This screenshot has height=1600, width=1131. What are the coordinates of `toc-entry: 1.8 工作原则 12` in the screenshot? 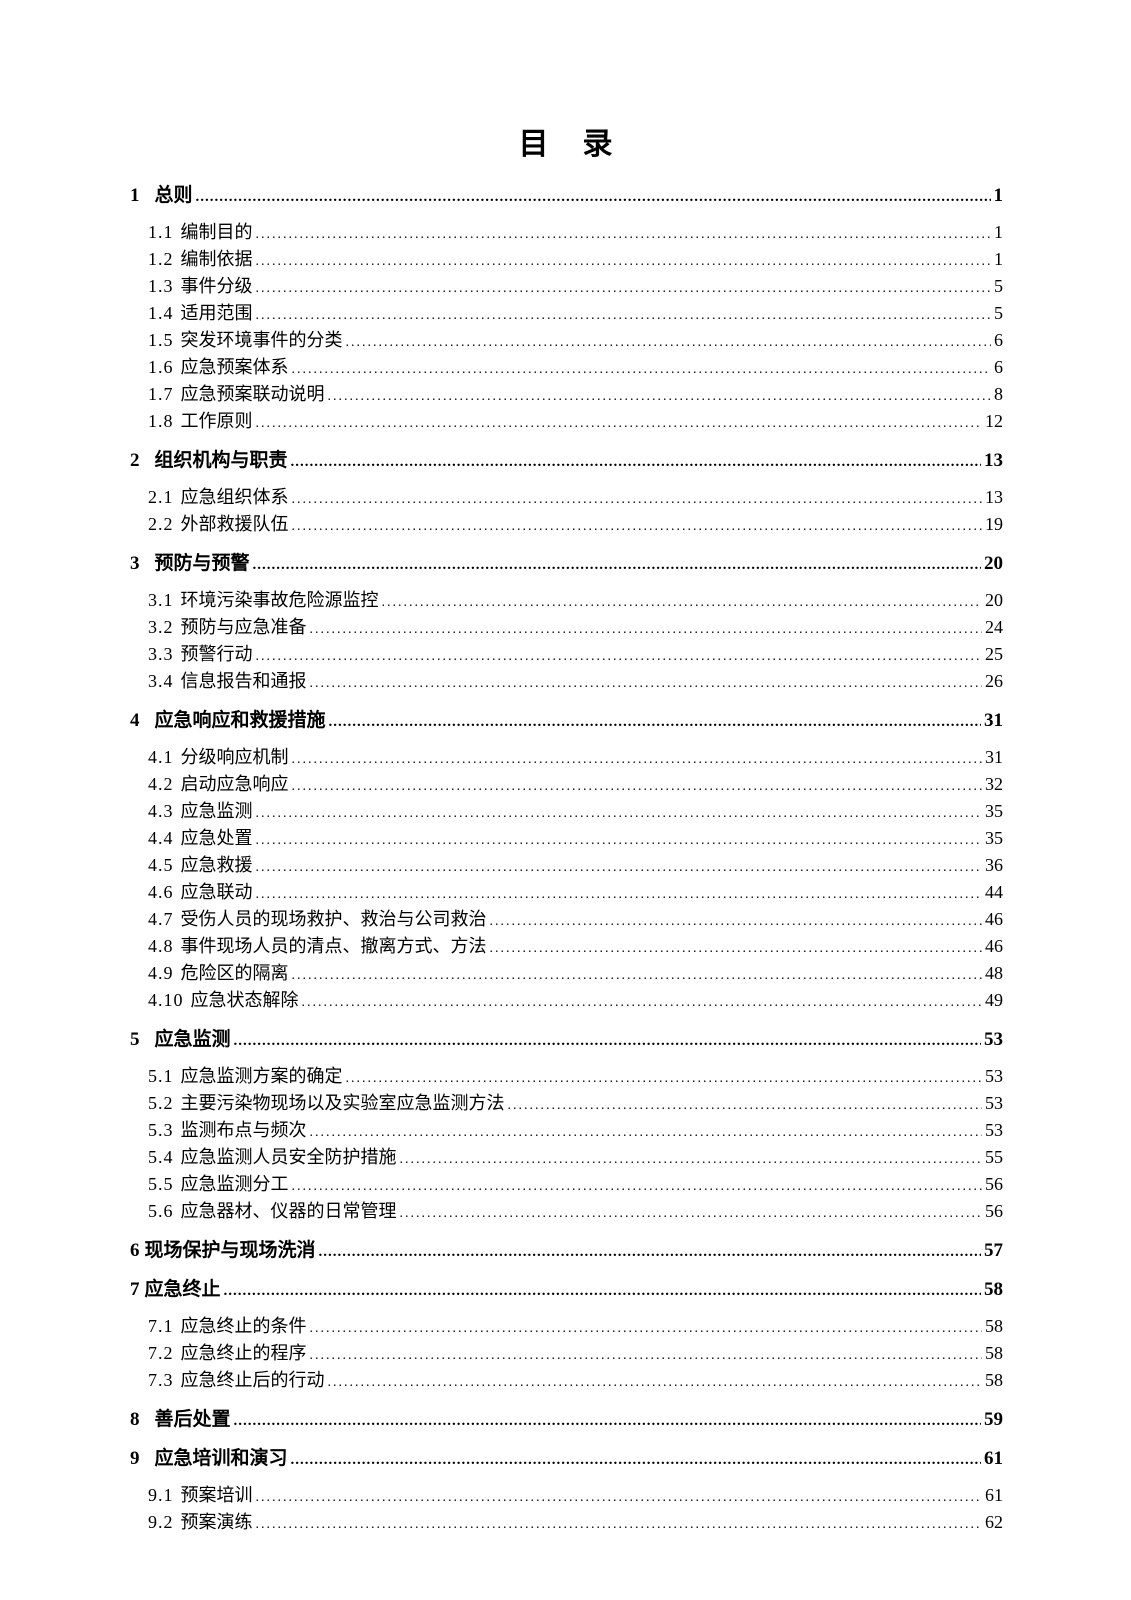 It's located at (575, 422).